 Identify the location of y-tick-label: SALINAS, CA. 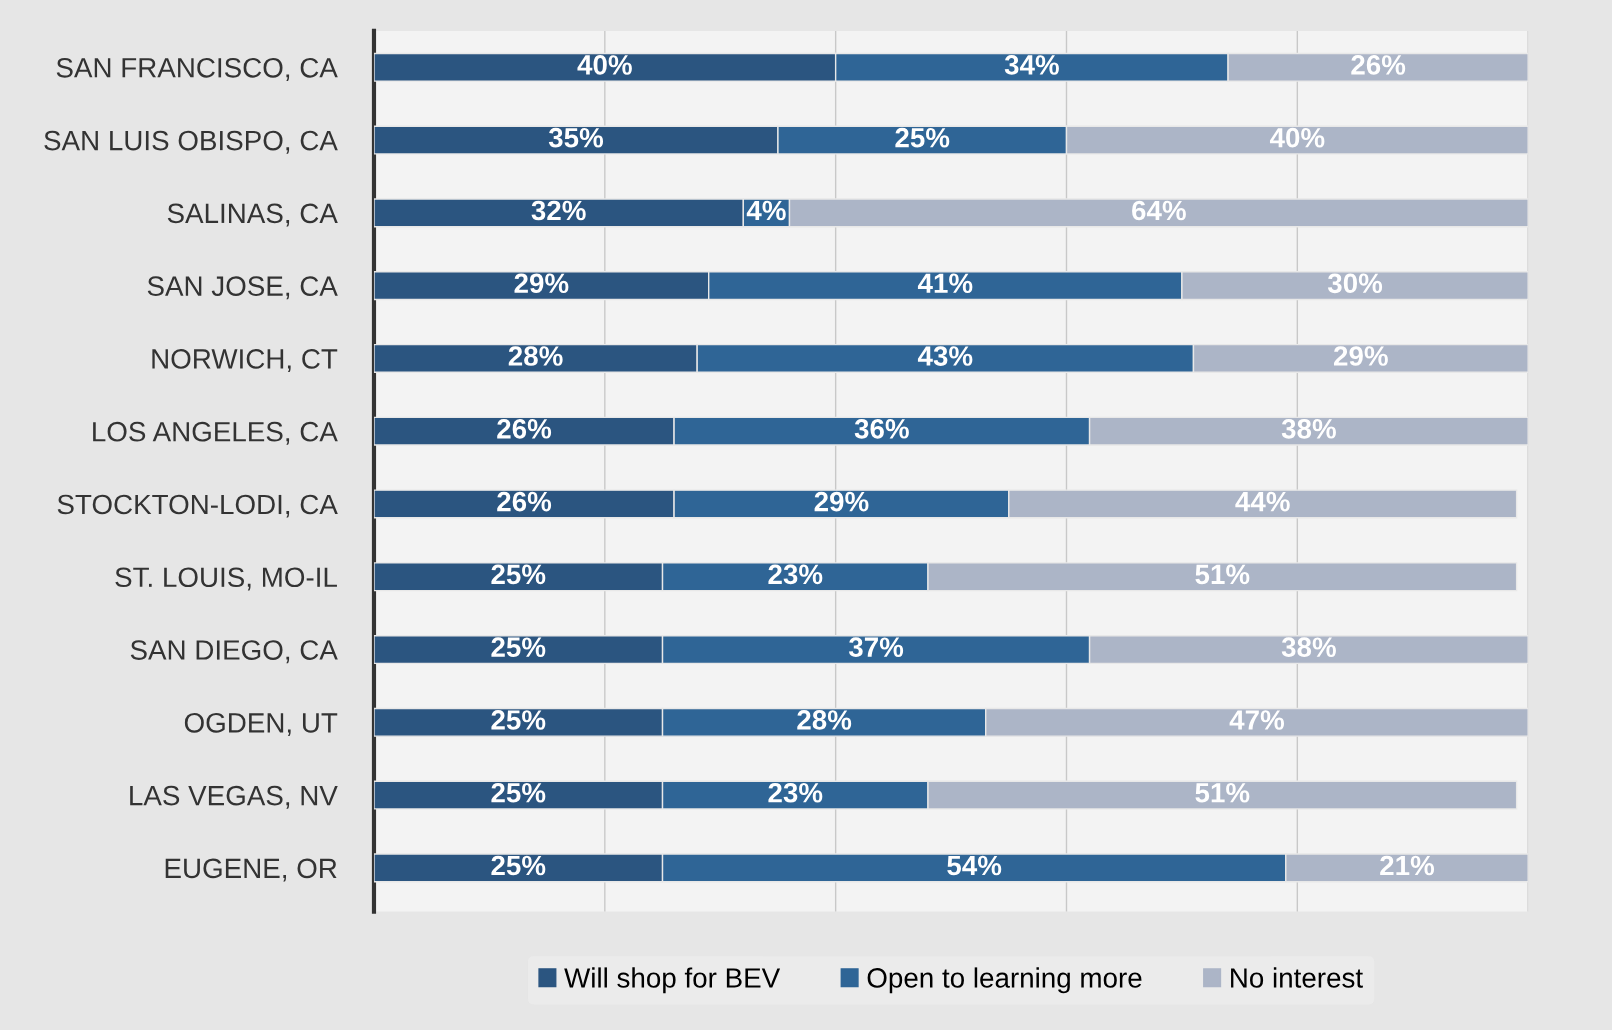
(252, 215).